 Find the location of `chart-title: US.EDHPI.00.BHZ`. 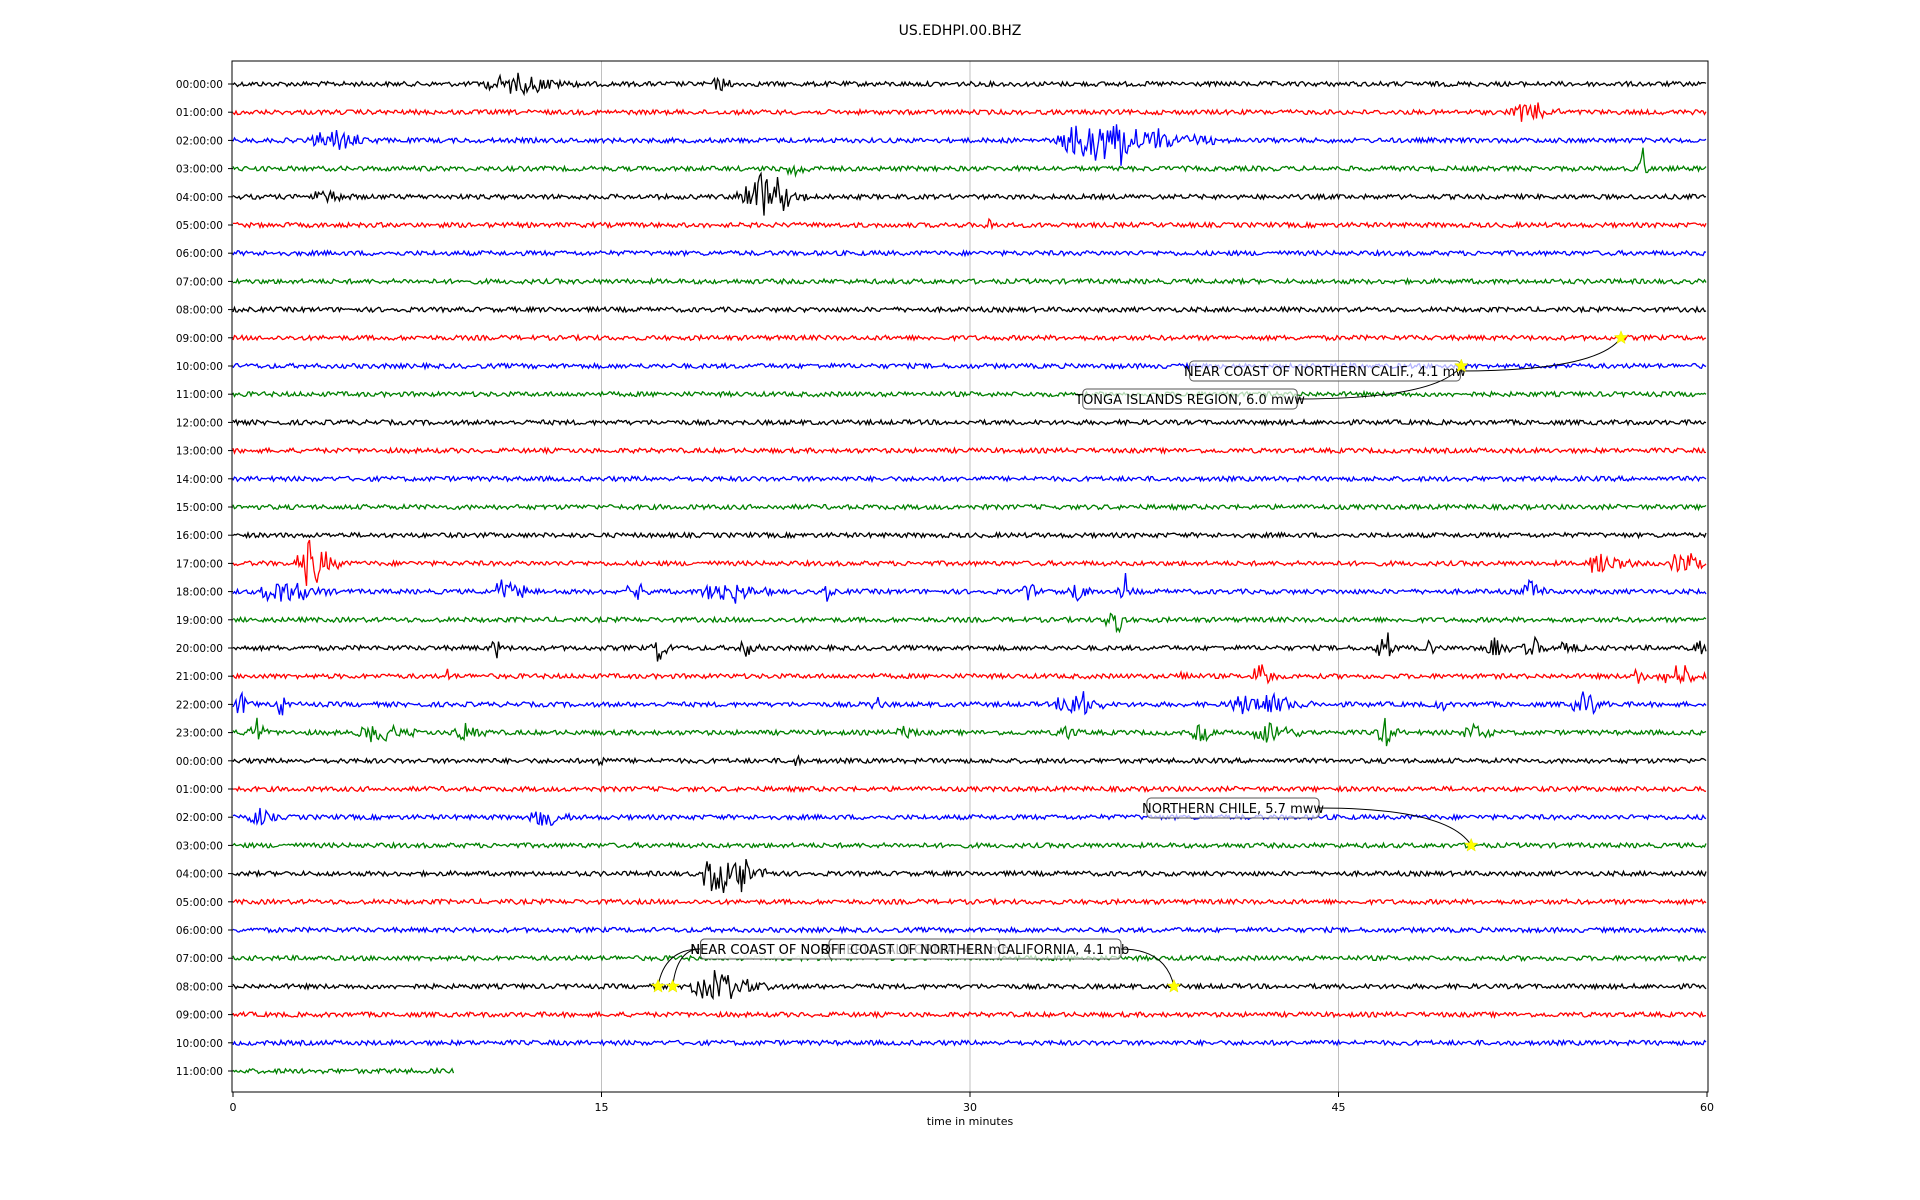

chart-title: US.EDHPI.00.BHZ is located at coordinates (960, 31).